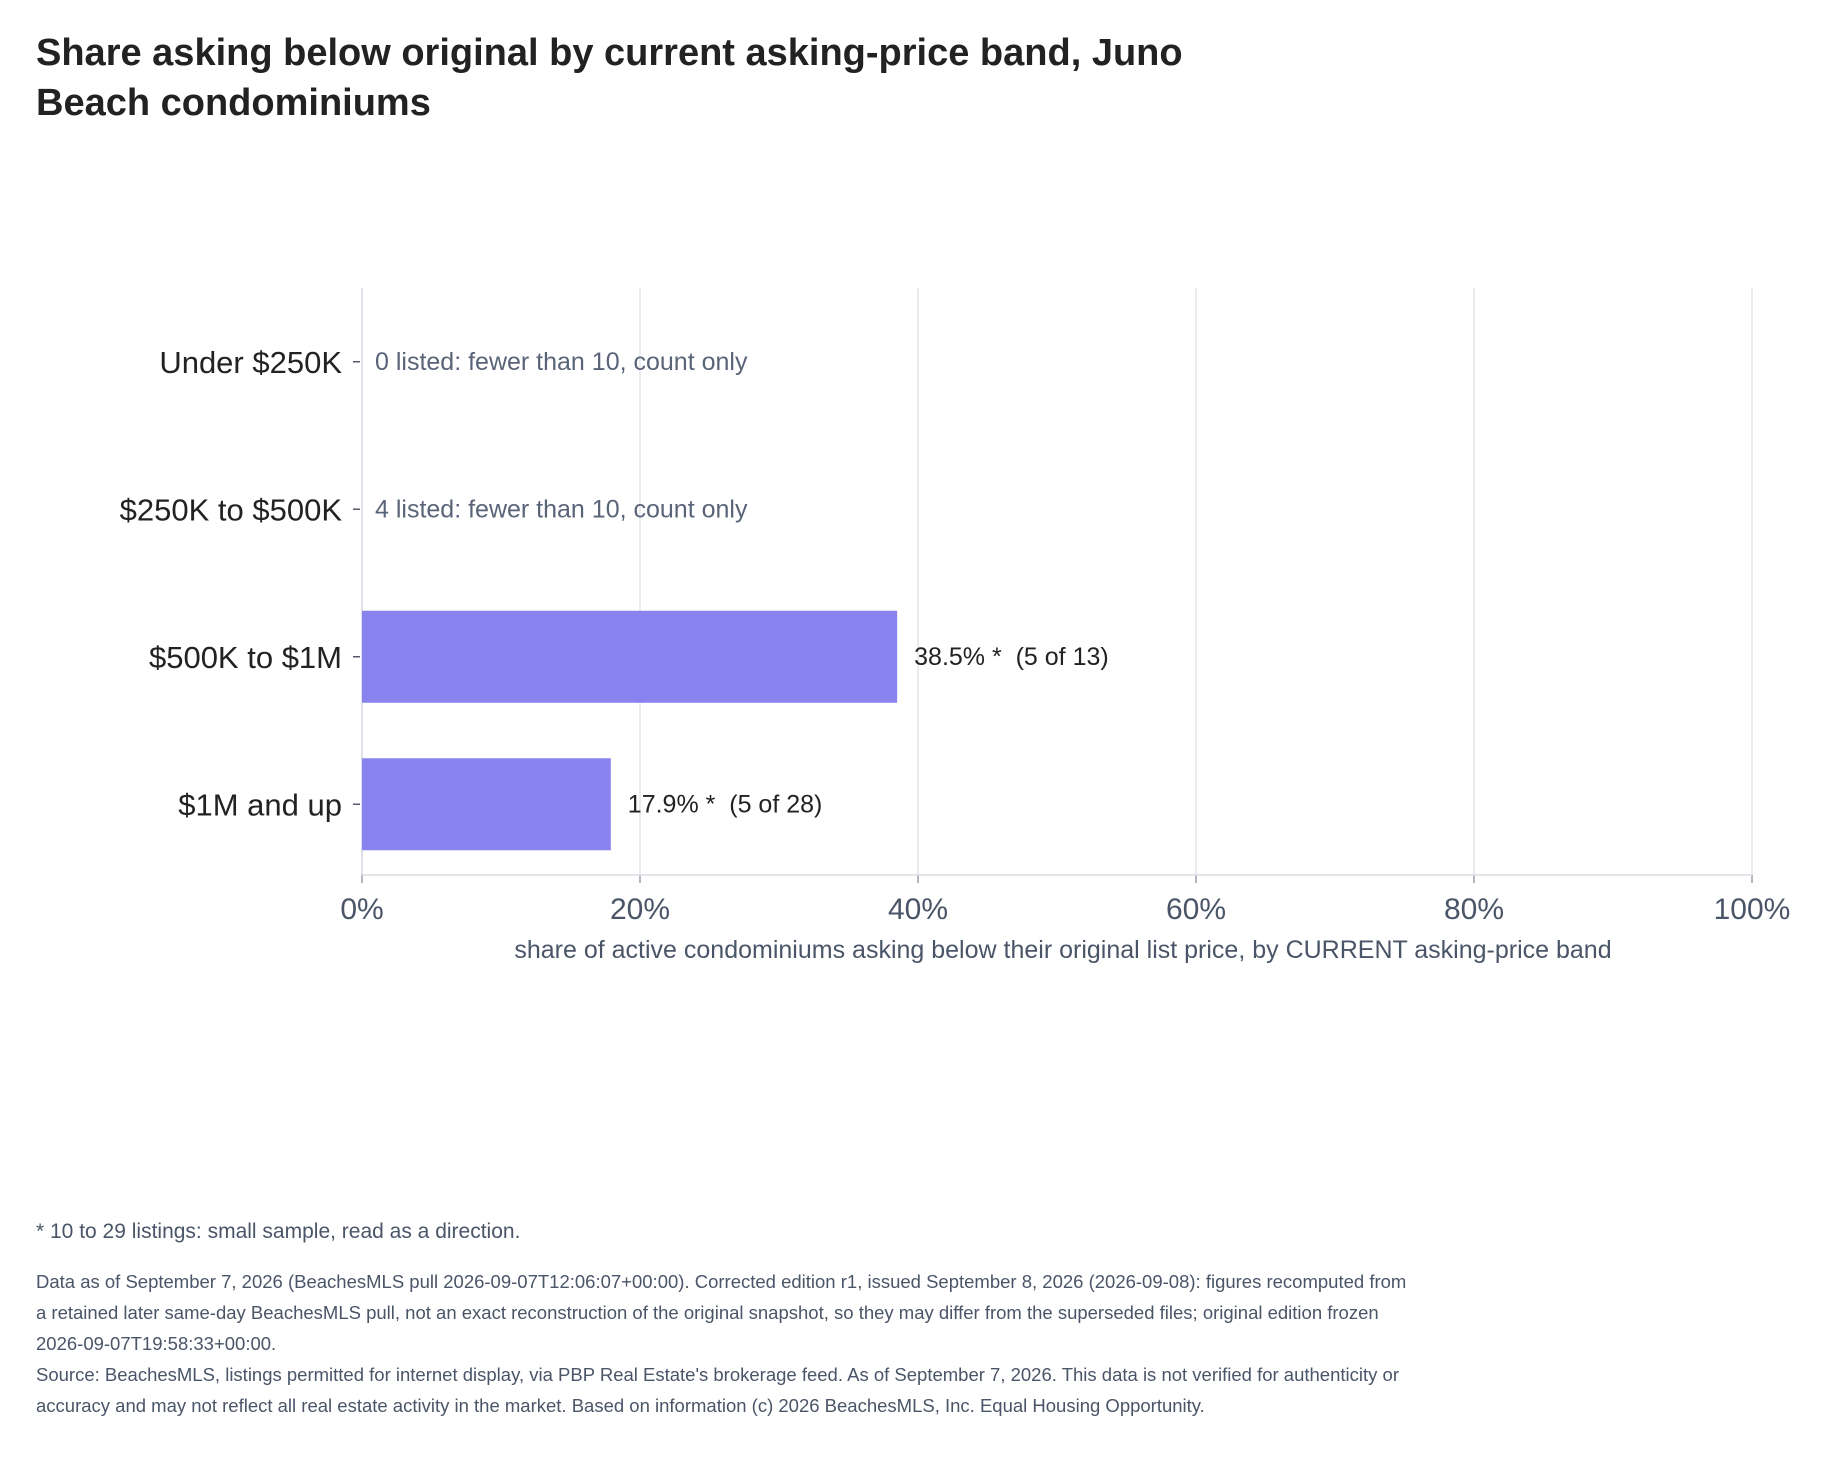 The width and height of the screenshot is (1821, 1477). Describe the element at coordinates (1011, 657) in the screenshot. I see `data-label: 38.5% * (5 of 13)` at that location.